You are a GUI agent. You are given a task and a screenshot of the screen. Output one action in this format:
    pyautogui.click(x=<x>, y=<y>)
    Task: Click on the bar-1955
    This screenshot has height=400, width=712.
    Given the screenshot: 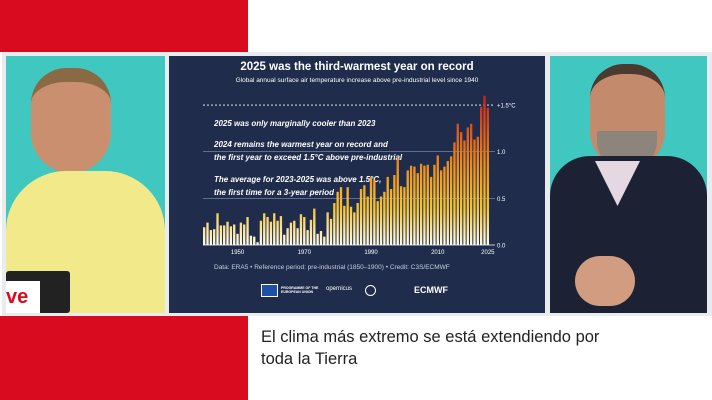 What is the action you would take?
    pyautogui.click(x=254, y=240)
    